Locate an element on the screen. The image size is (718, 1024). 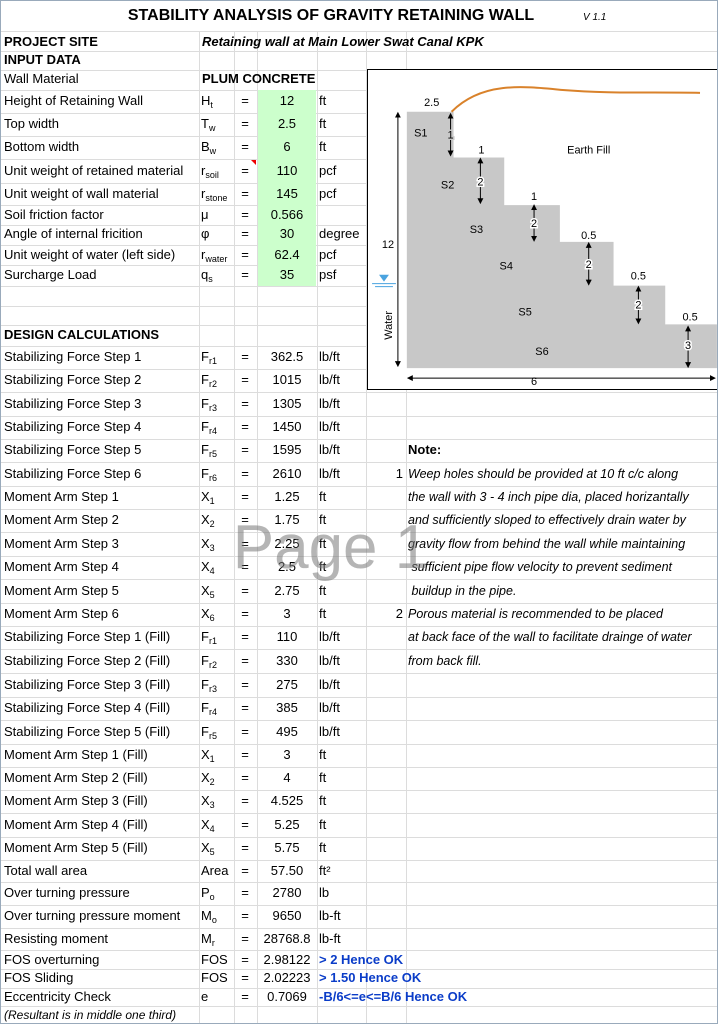
input-fill is located at coordinates (287, 188).